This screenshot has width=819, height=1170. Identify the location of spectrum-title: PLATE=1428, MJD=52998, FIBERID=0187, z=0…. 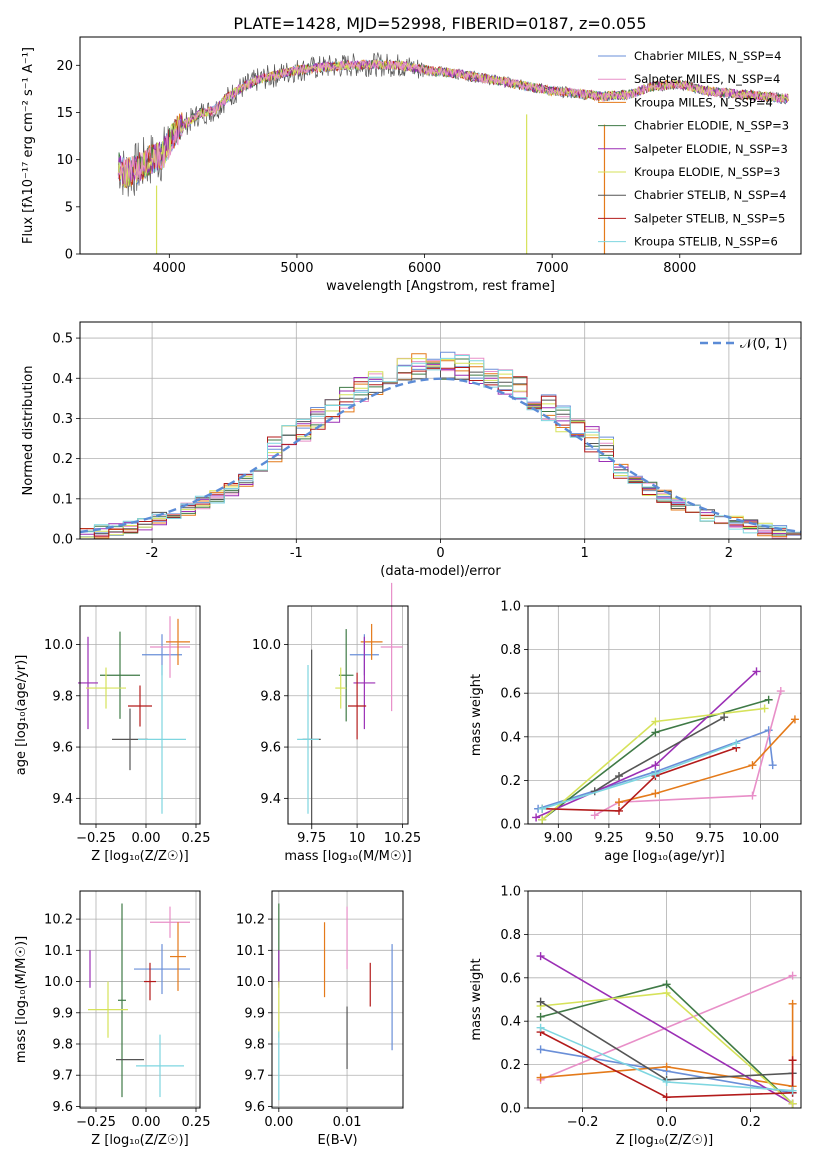
(439, 23).